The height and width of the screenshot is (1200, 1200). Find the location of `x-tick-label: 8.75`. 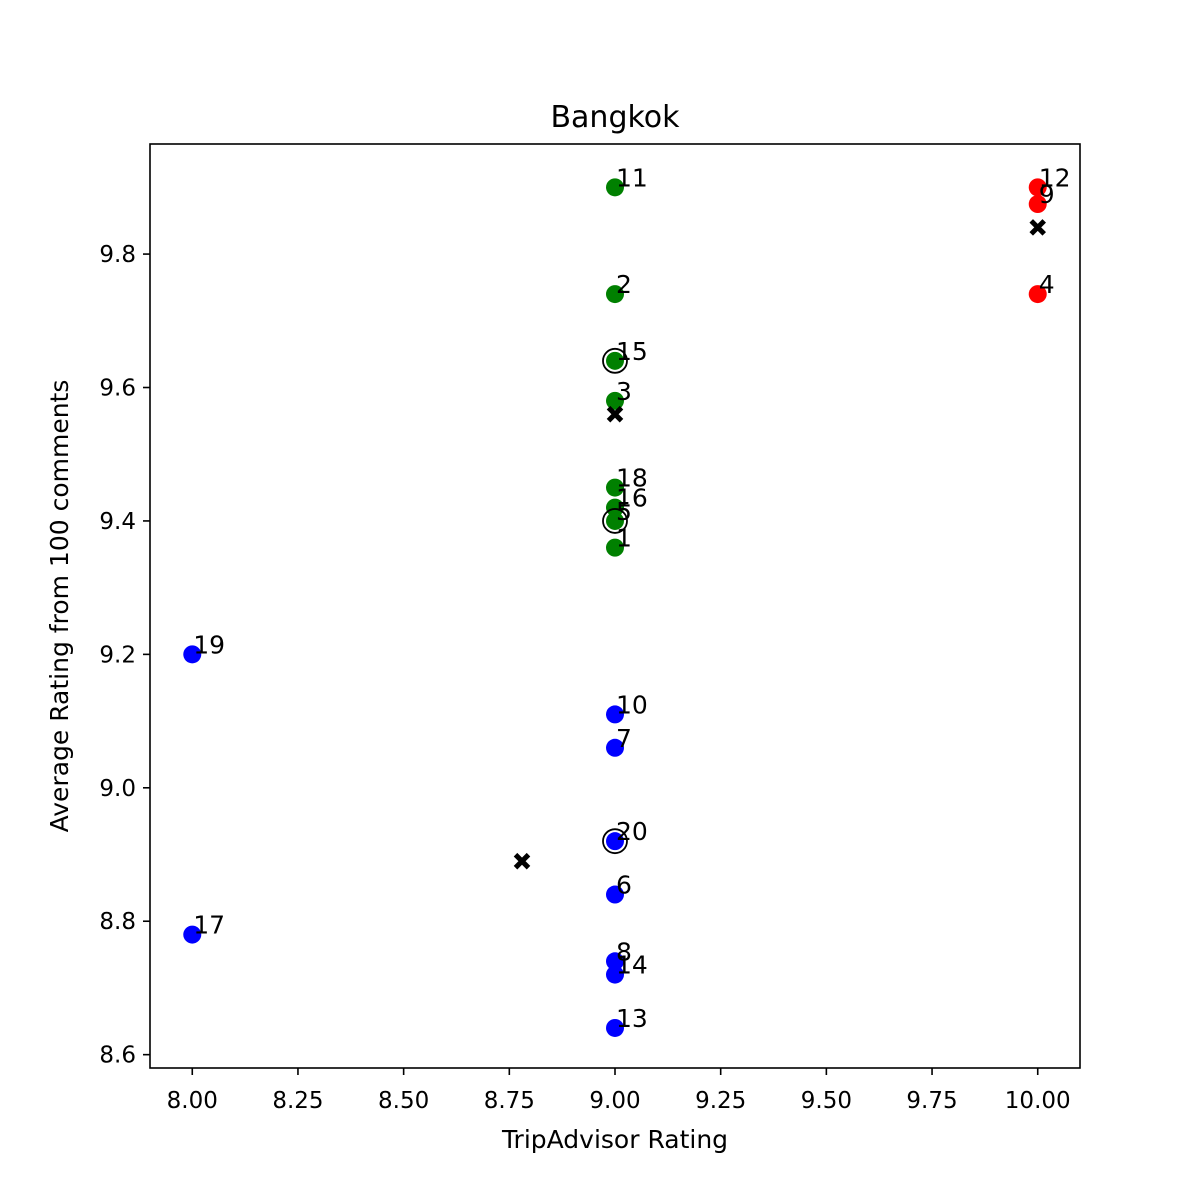

x-tick-label: 8.75 is located at coordinates (509, 1101).